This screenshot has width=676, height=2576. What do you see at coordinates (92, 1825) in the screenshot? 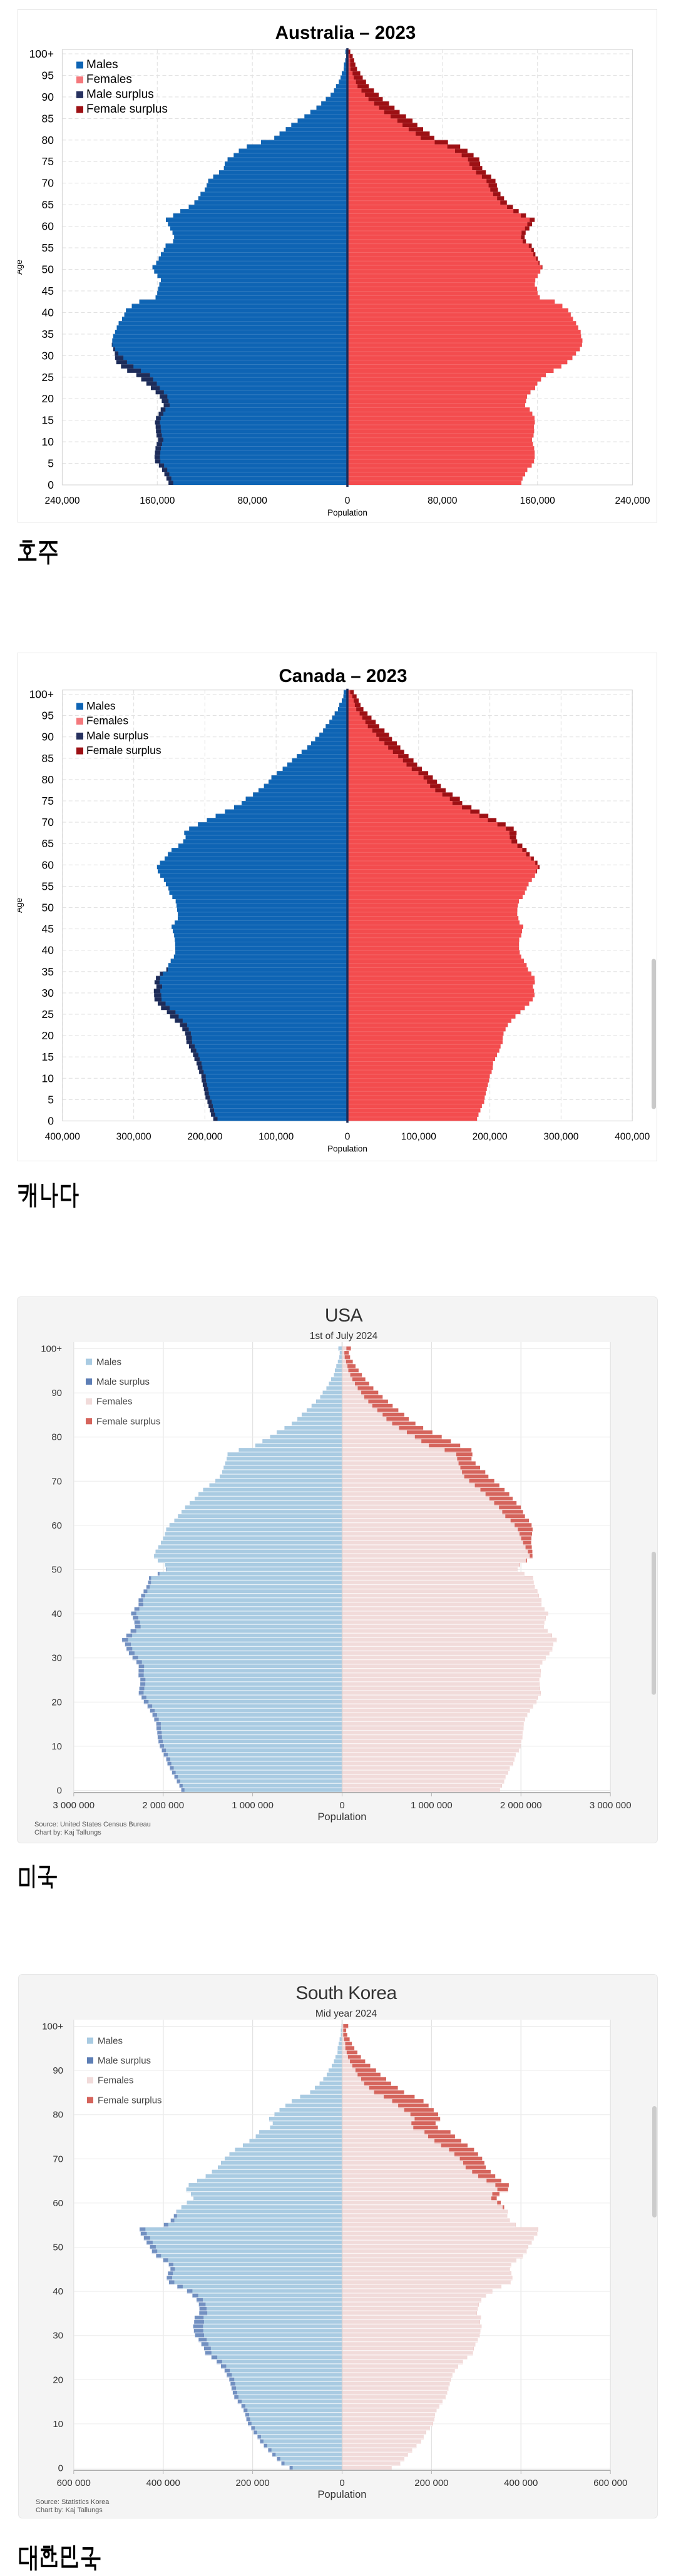
I see `svg-text:Source: United States Census B: Source: United States Census Bureau` at bounding box center [92, 1825].